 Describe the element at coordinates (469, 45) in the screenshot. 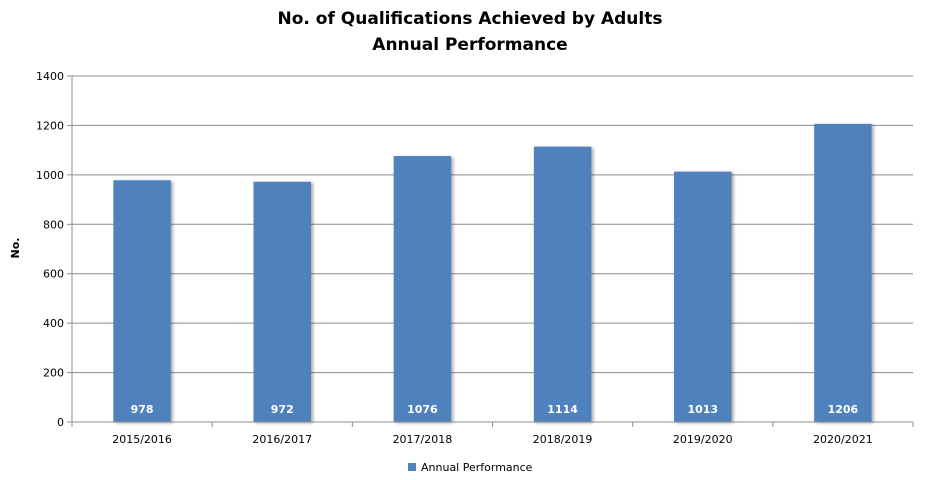

I see `chart-subtitle: Annual Performance` at that location.